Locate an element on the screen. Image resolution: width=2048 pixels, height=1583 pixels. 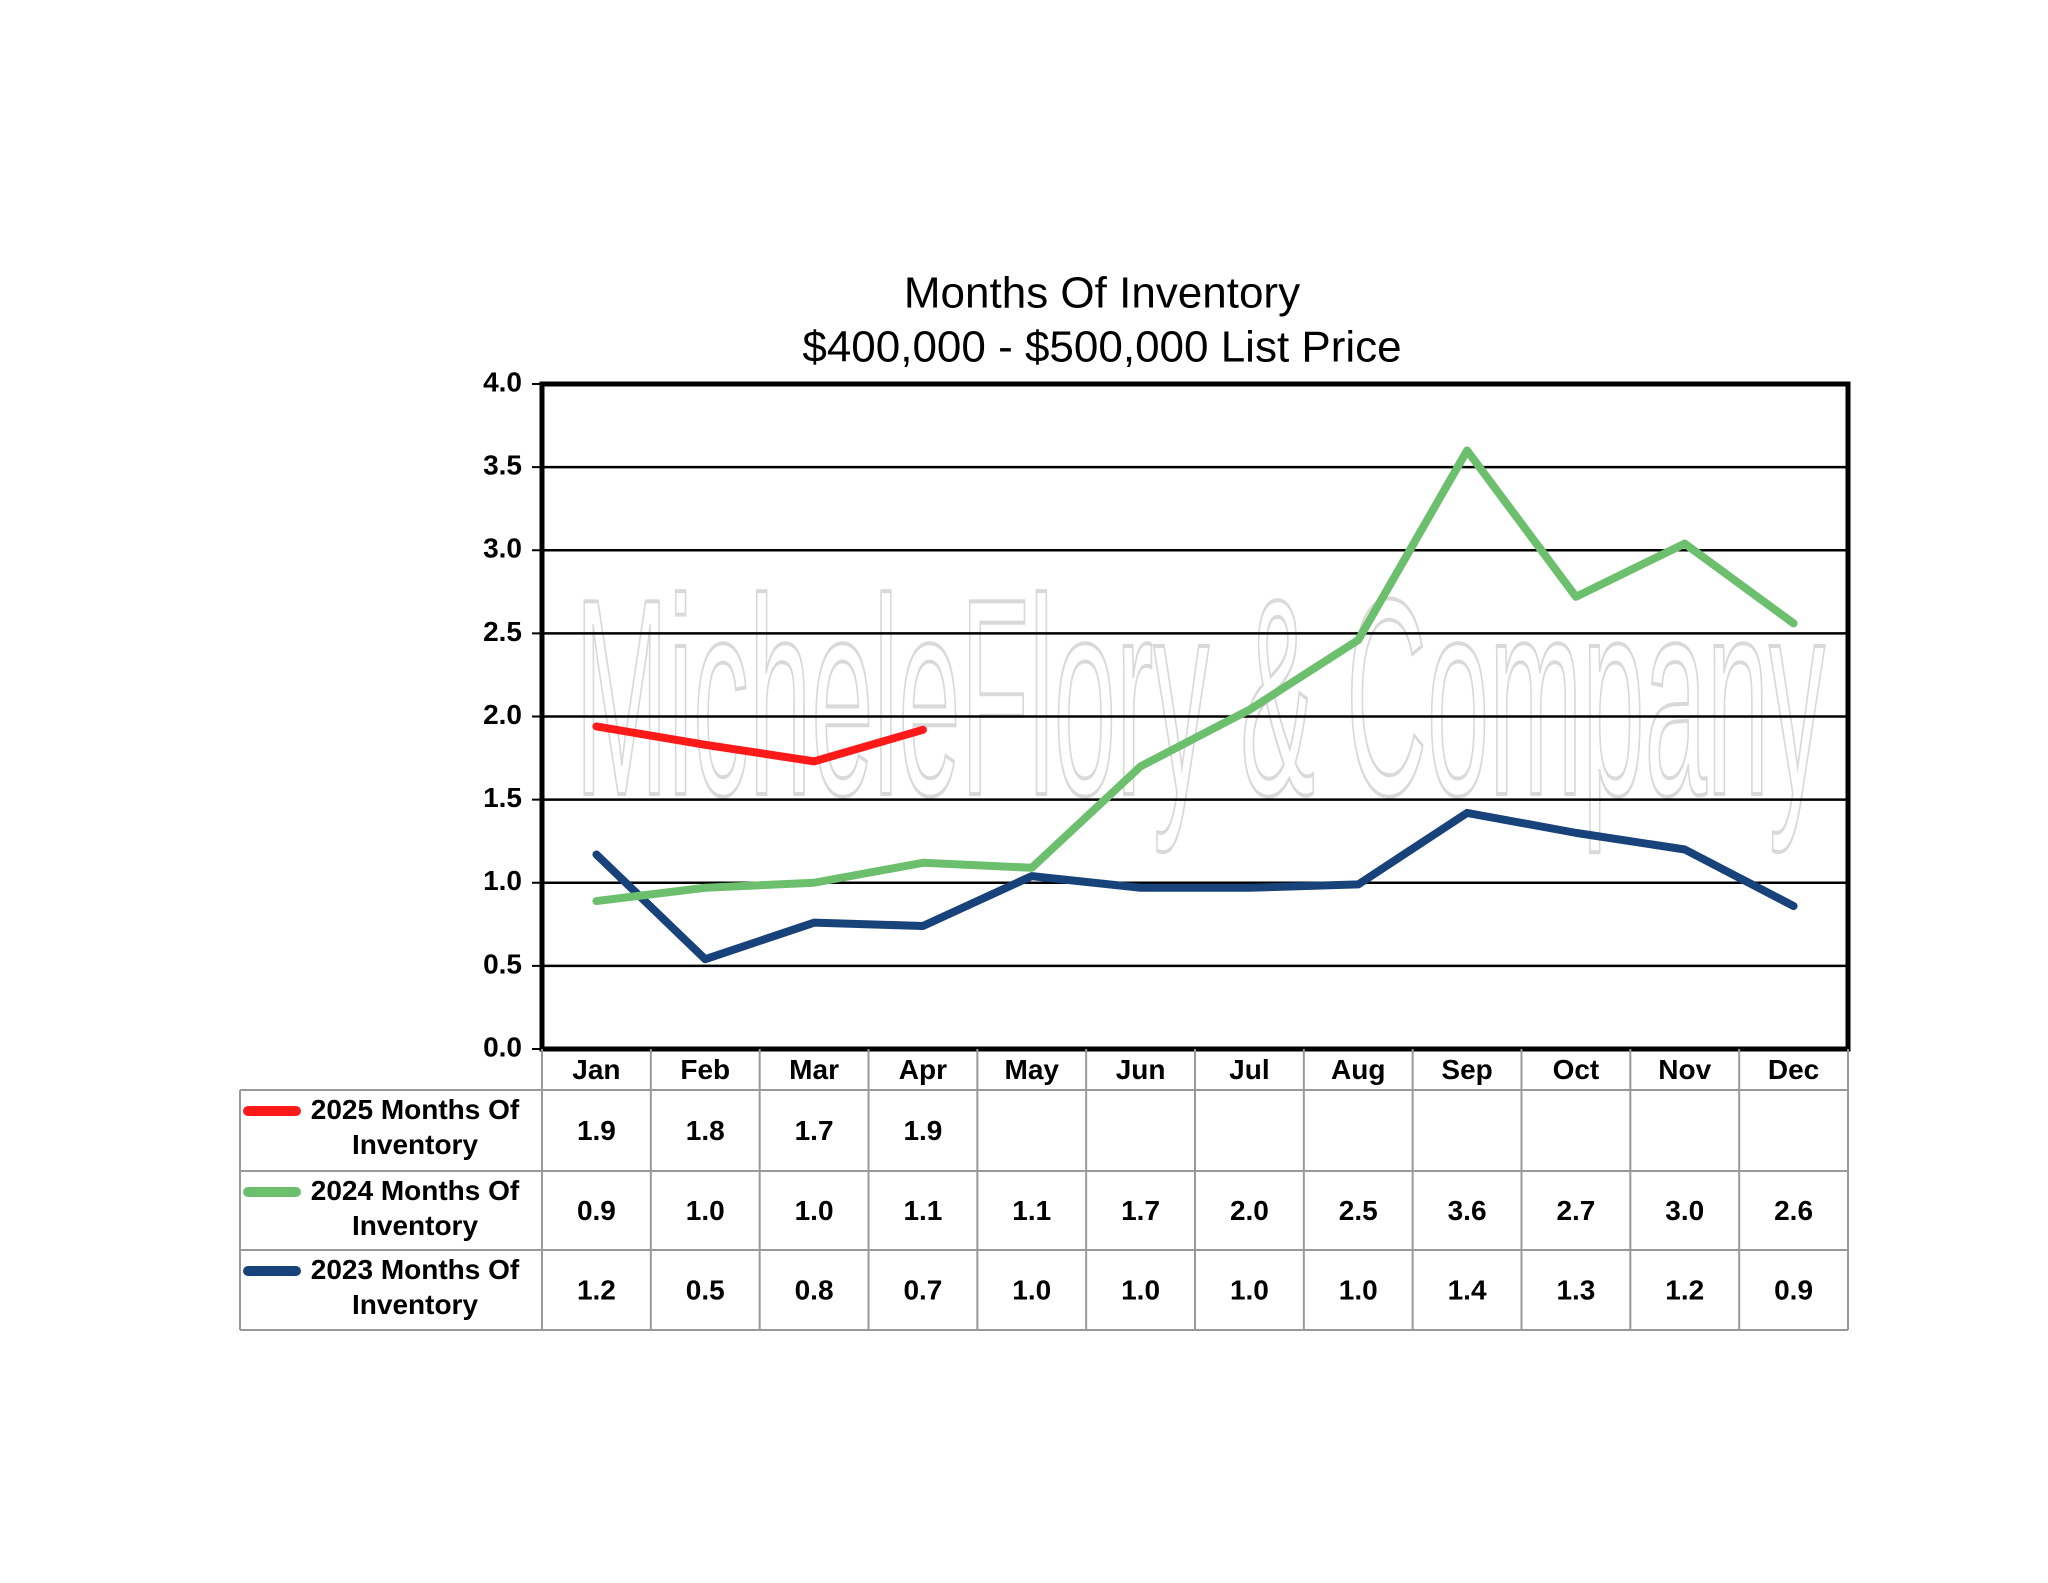
legend-label: 2024 Months Of Inventory is located at coordinates (415, 1208).